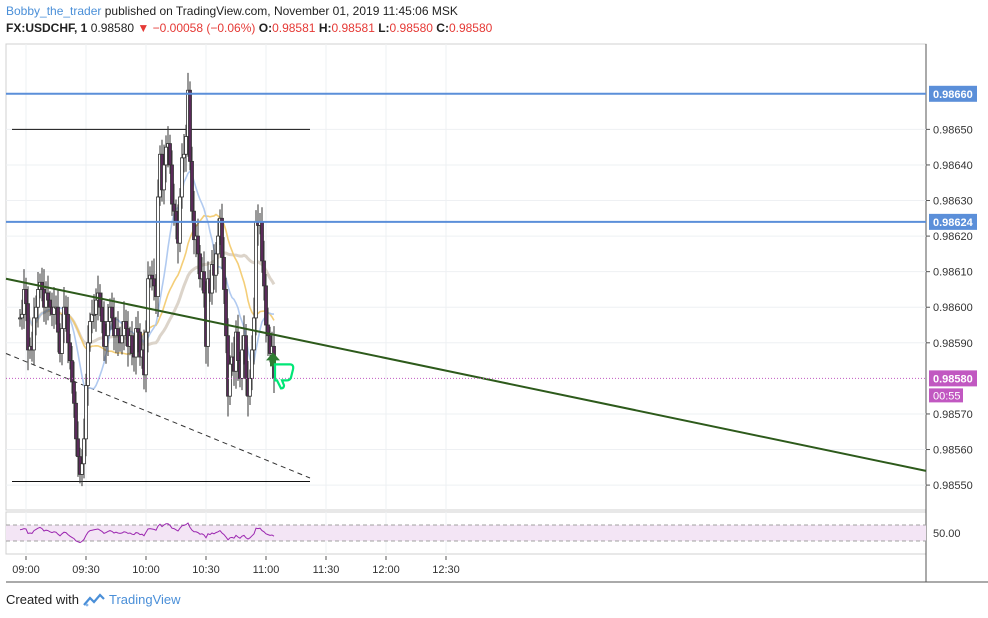 The width and height of the screenshot is (988, 618). What do you see at coordinates (273, 359) in the screenshot?
I see `up-arrow-icon` at bounding box center [273, 359].